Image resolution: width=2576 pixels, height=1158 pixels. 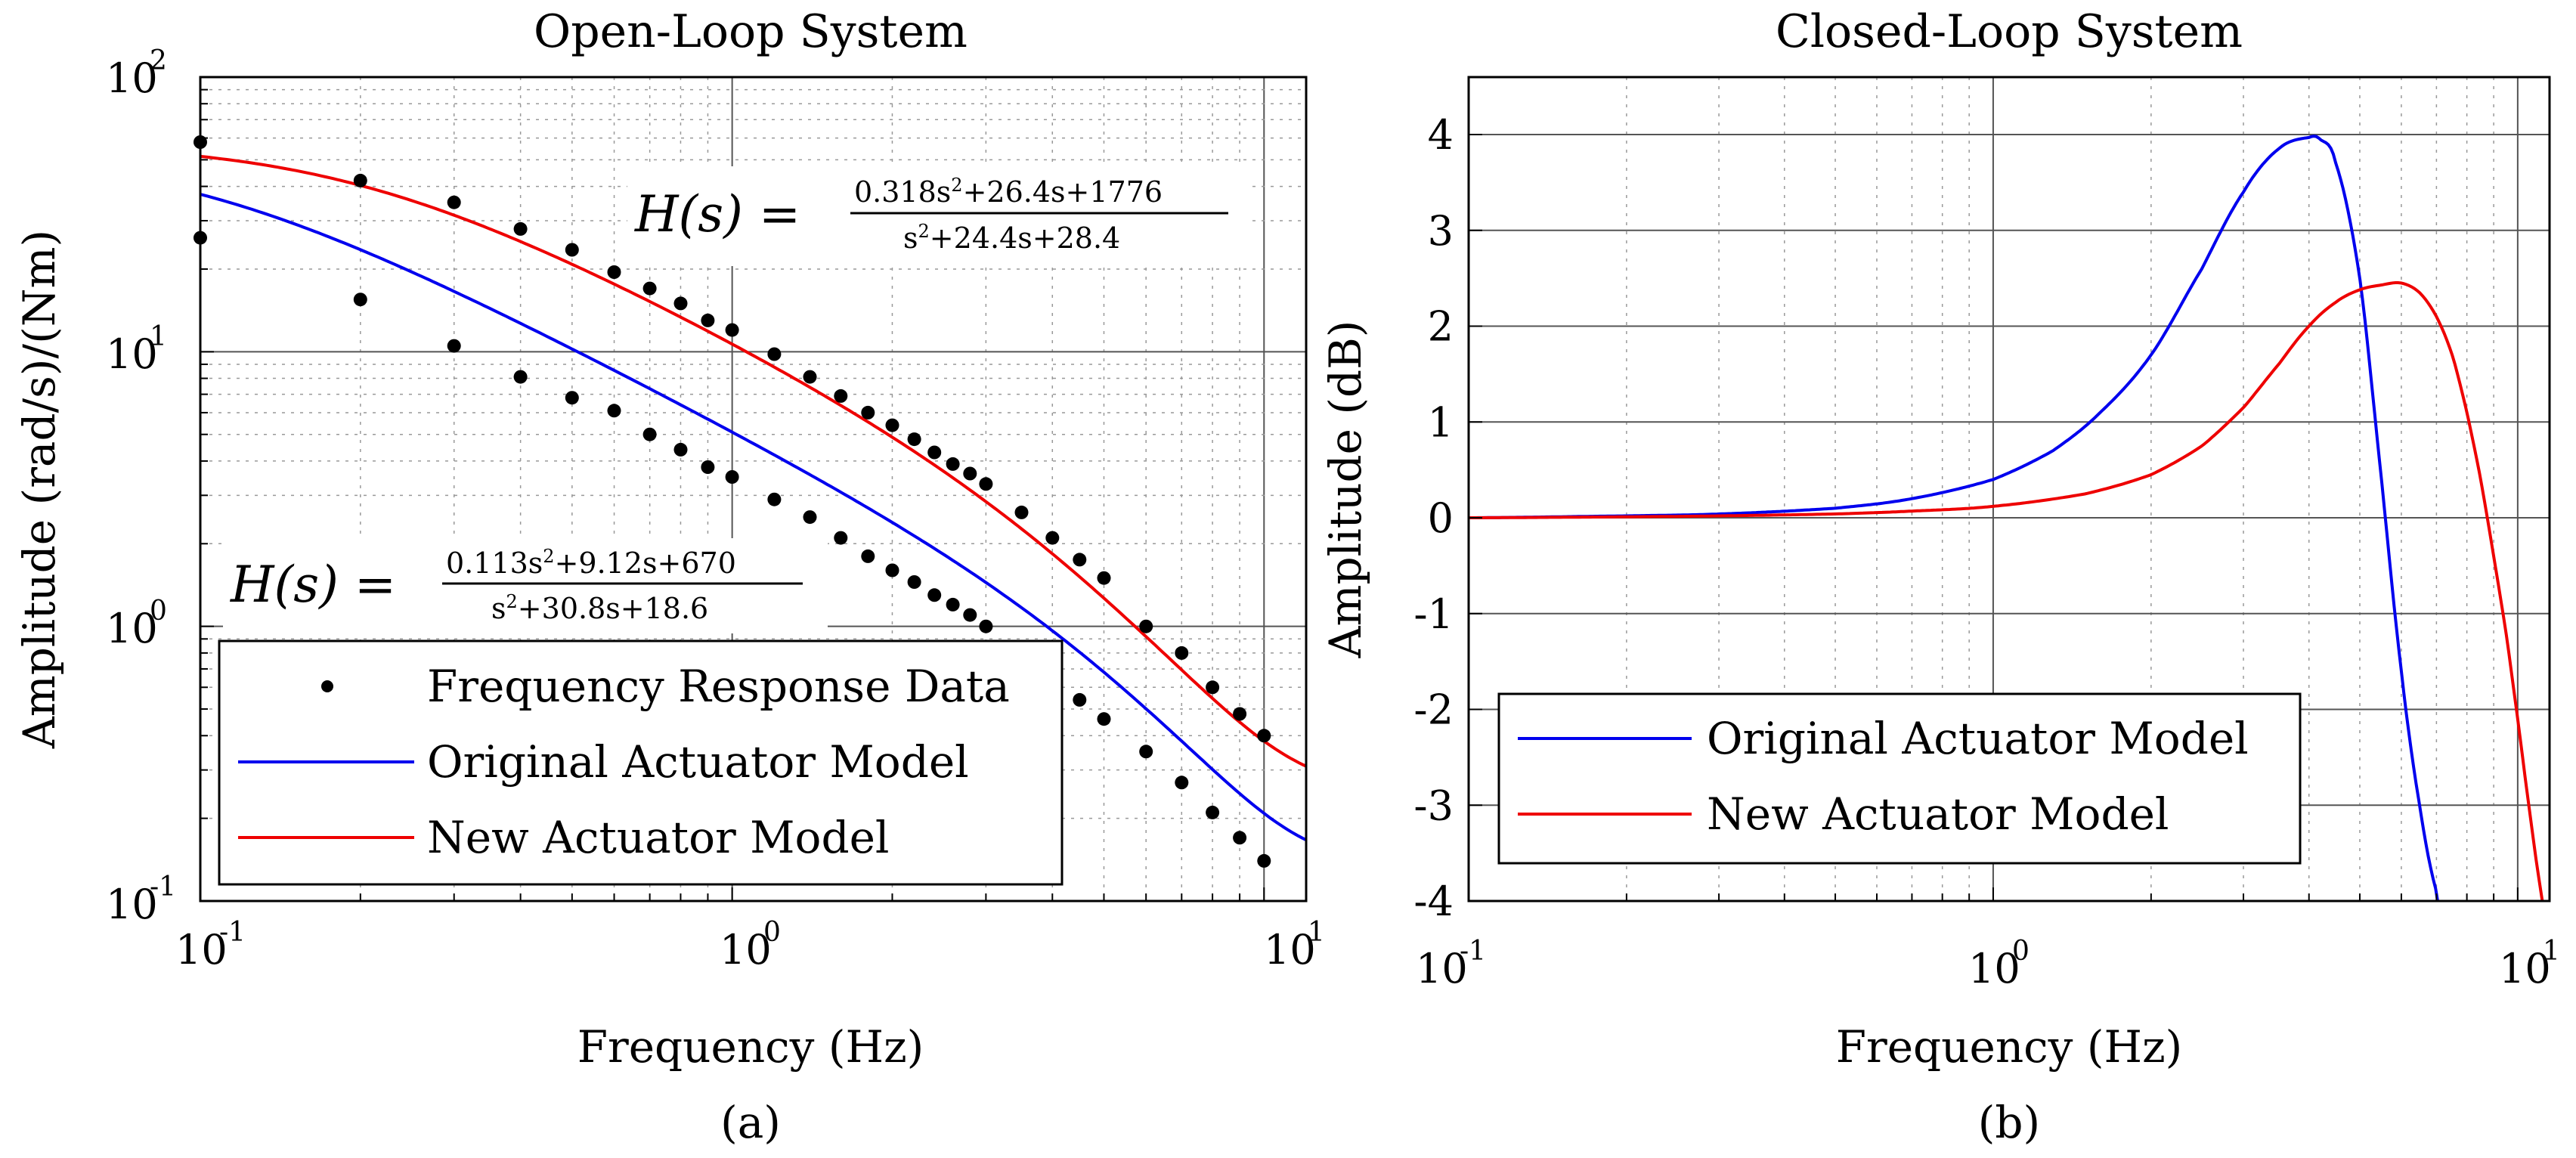 I want to click on svg-text: s2+24.4s+28.4, so click(x=1011, y=238).